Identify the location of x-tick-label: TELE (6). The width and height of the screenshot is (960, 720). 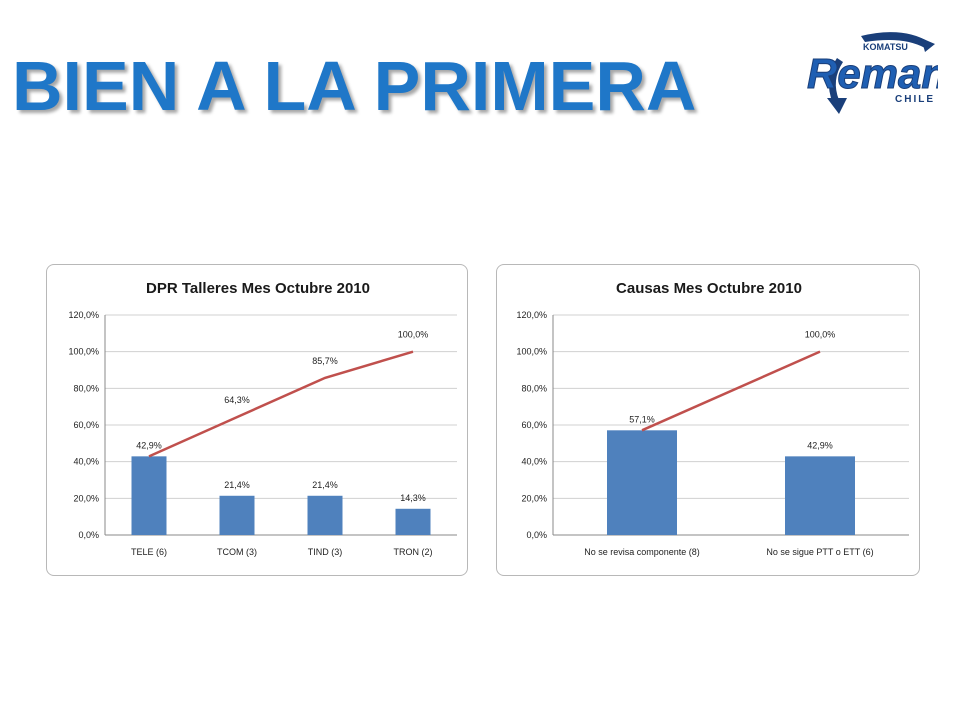
(149, 552).